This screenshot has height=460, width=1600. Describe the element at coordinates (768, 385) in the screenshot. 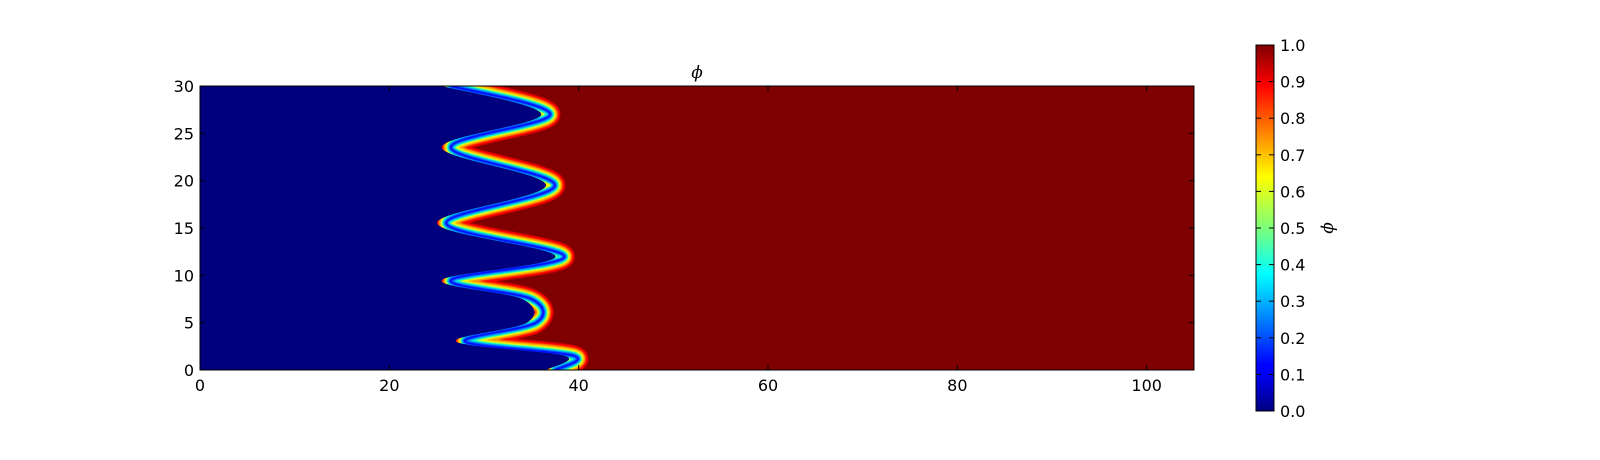

I see `x-tick-label: 60` at that location.